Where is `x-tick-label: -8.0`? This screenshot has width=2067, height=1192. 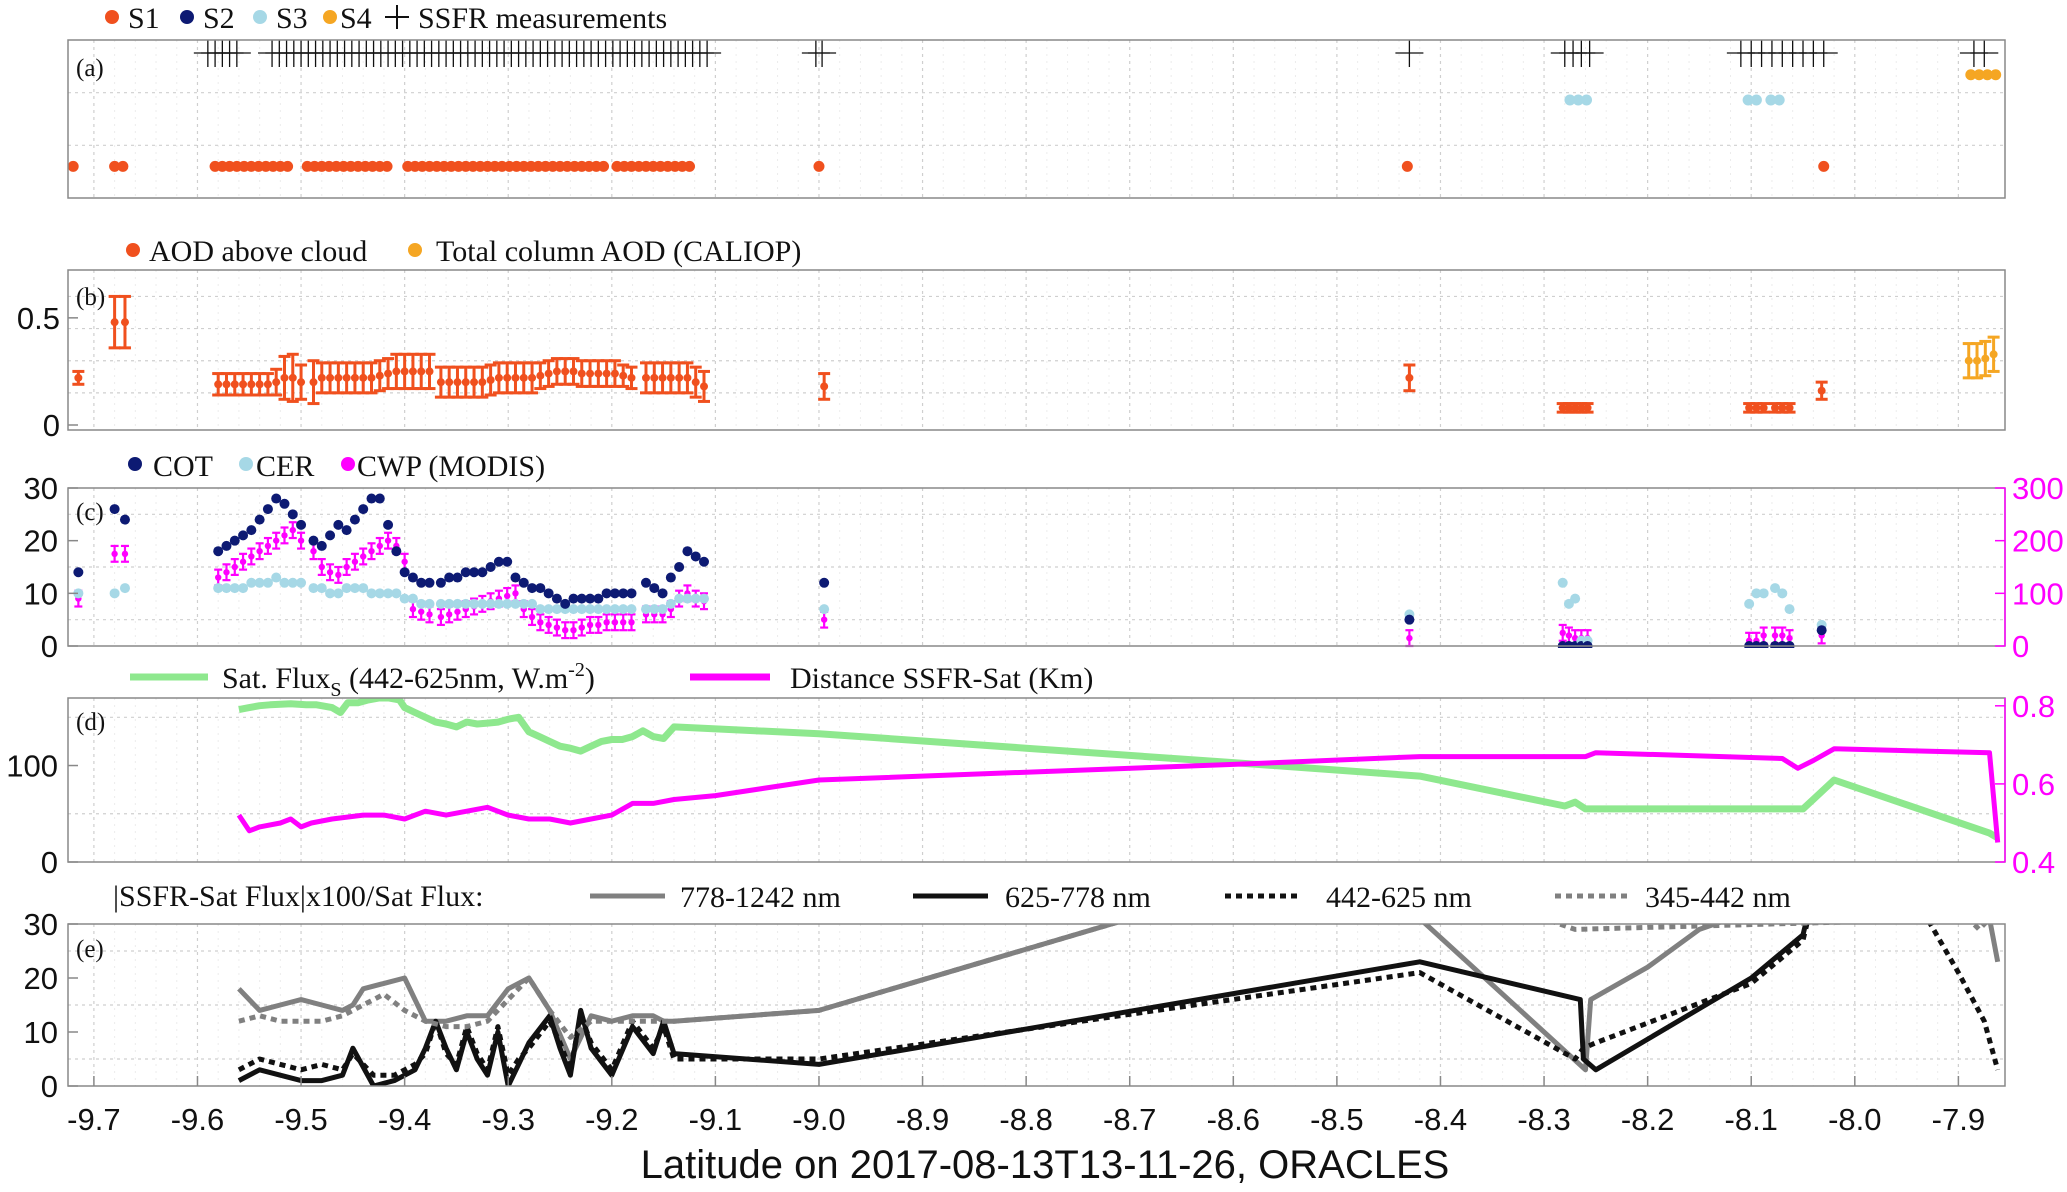
x-tick-label: -8.0 is located at coordinates (1854, 1119).